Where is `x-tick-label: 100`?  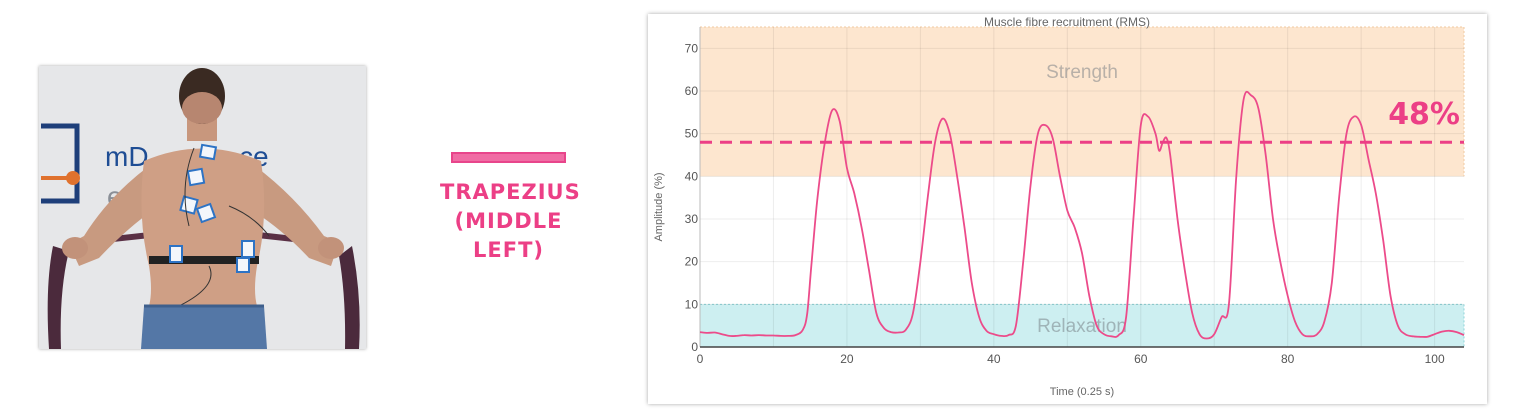
x-tick-label: 100 is located at coordinates (1435, 359).